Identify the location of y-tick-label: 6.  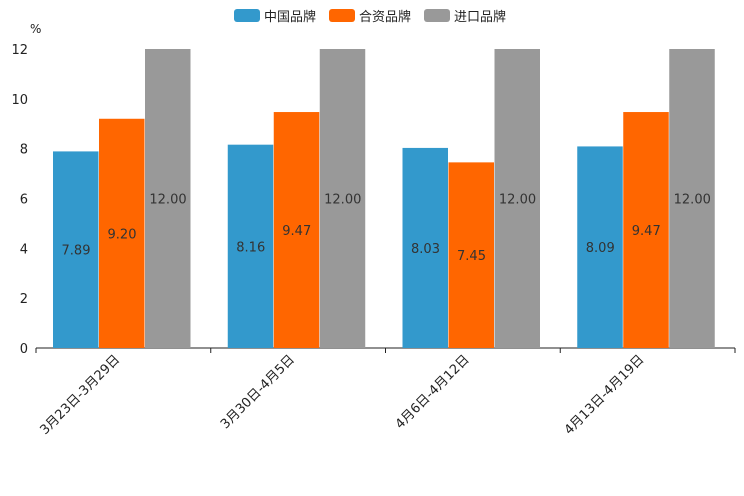
(24, 200).